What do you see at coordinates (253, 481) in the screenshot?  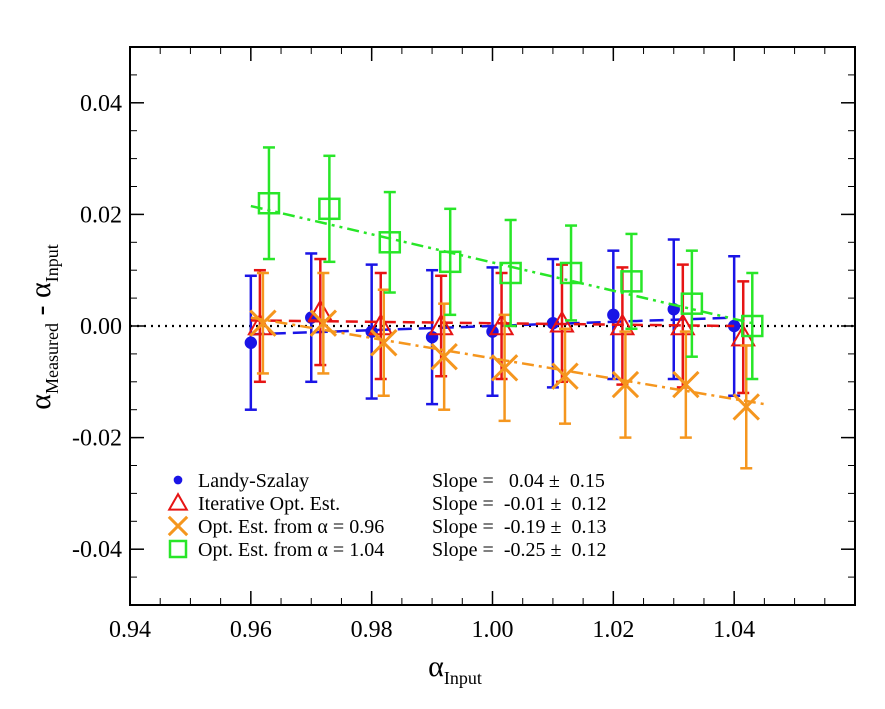 I see `legend-label: Landy-Szalay` at bounding box center [253, 481].